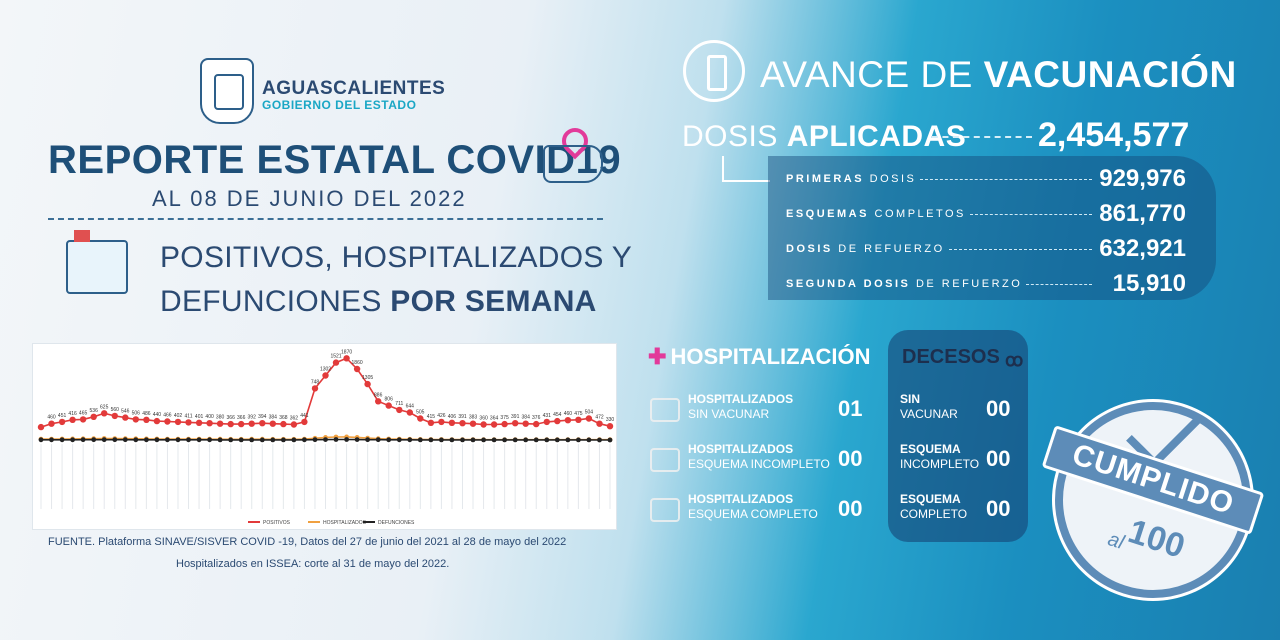  Describe the element at coordinates (157, 415) in the screenshot. I see `data-label: 440` at that location.